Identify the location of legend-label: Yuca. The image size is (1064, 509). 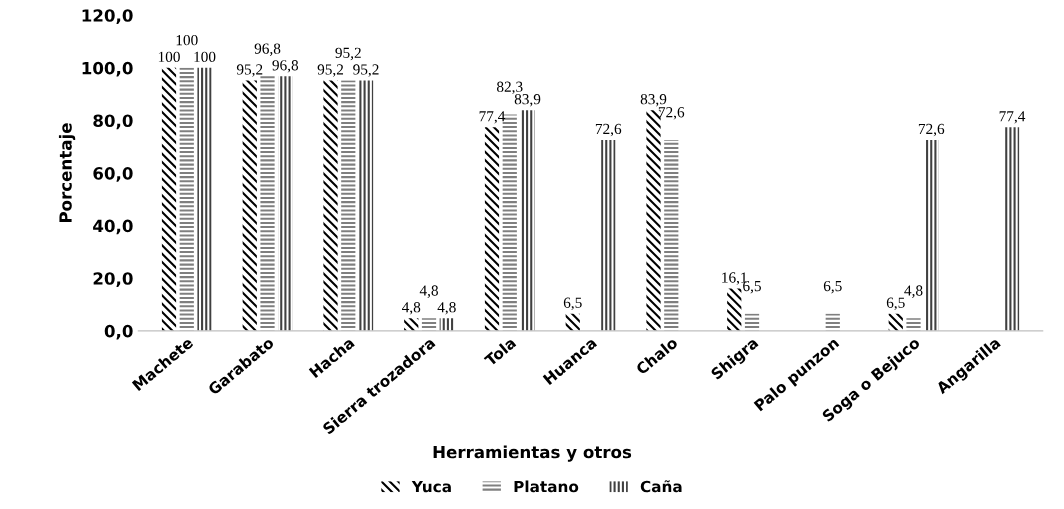
(431, 486).